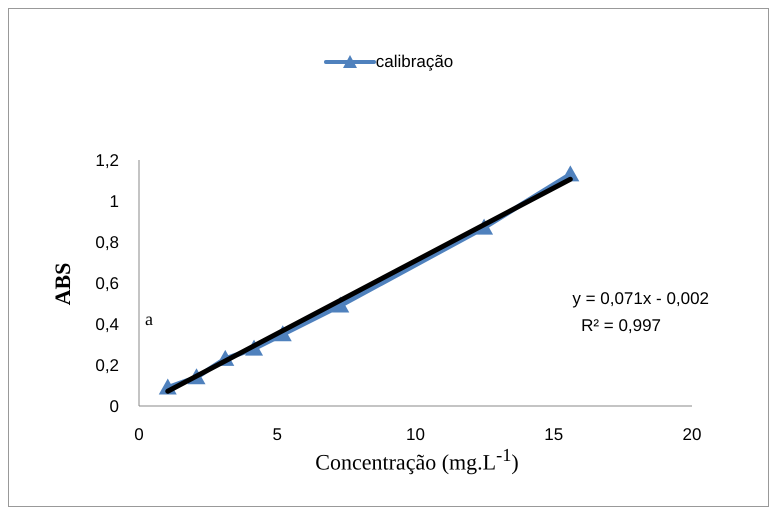  I want to click on x-tick-label: 10, so click(415, 434).